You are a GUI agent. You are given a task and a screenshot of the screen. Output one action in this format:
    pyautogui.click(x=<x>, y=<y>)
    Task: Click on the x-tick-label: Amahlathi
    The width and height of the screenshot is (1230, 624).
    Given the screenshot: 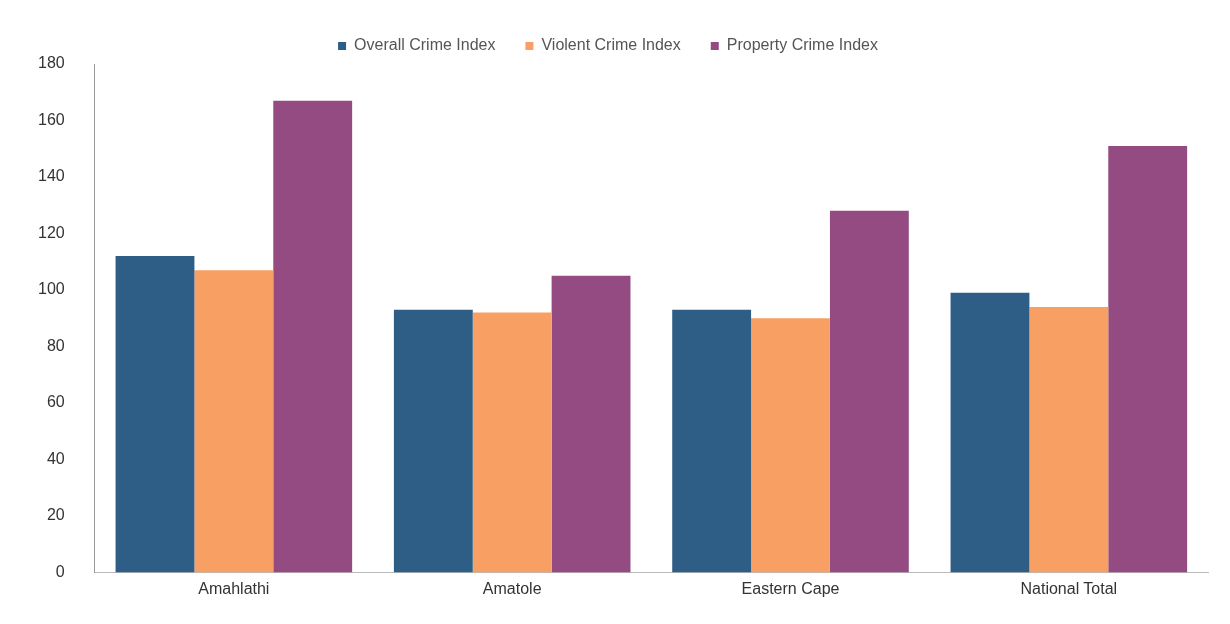 What is the action you would take?
    pyautogui.click(x=234, y=589)
    